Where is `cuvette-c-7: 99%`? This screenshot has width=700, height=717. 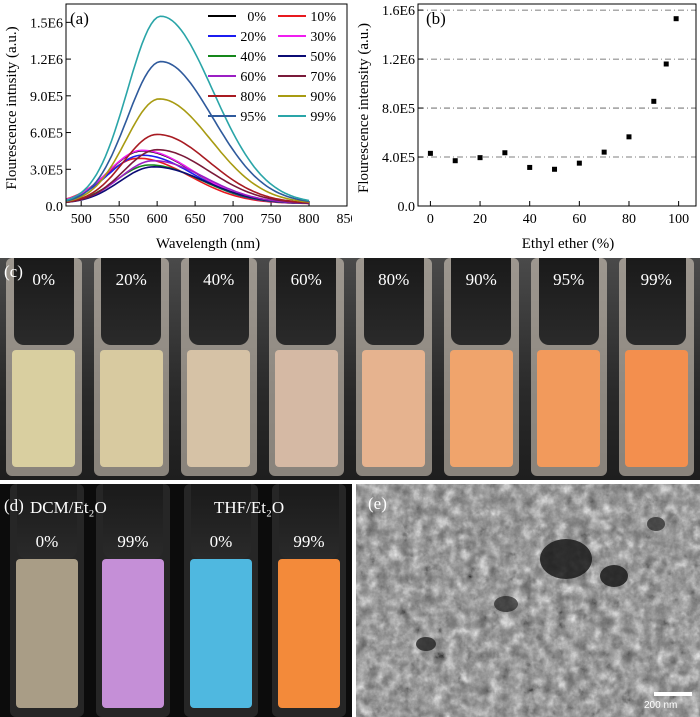
cuvette-c-7: 99% is located at coordinates (656, 367).